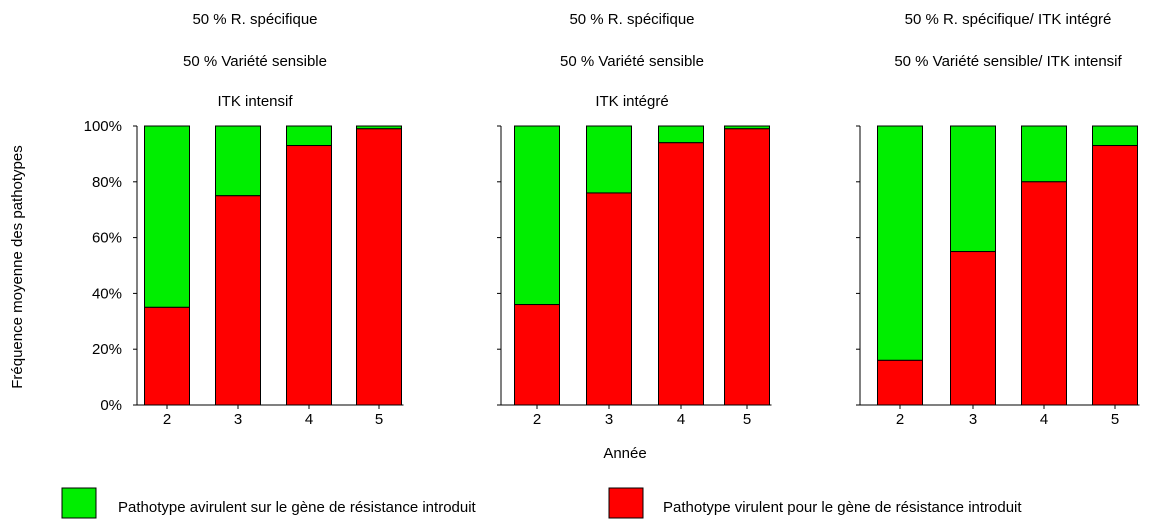 This screenshot has width=1150, height=527. Describe the element at coordinates (107, 293) in the screenshot. I see `y-tick-label: 40%` at that location.